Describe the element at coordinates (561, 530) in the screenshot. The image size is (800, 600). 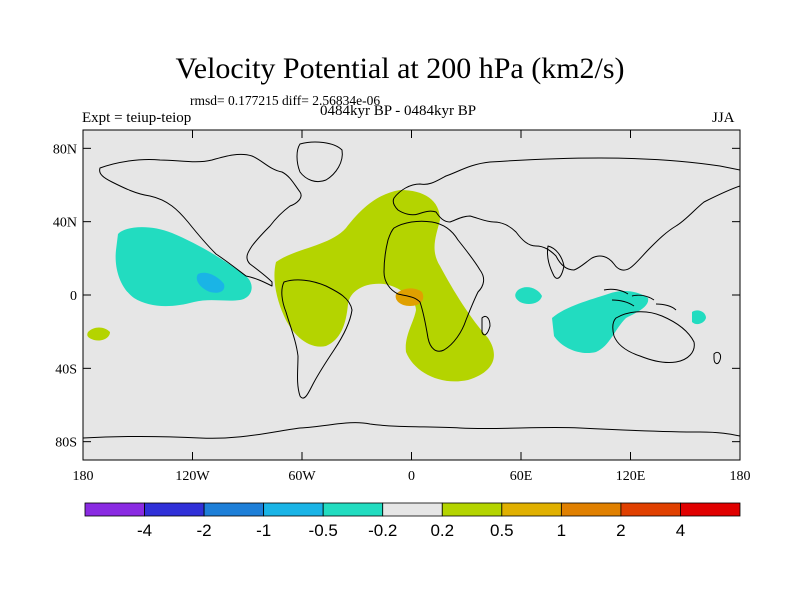
I see `colorbar-label: 1` at that location.